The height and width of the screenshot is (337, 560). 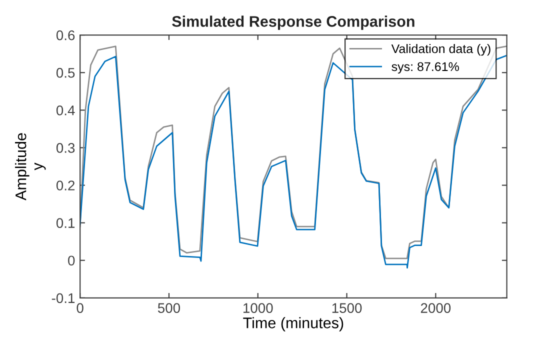 What do you see at coordinates (65, 223) in the screenshot?
I see `y-tick-label: 0.1` at bounding box center [65, 223].